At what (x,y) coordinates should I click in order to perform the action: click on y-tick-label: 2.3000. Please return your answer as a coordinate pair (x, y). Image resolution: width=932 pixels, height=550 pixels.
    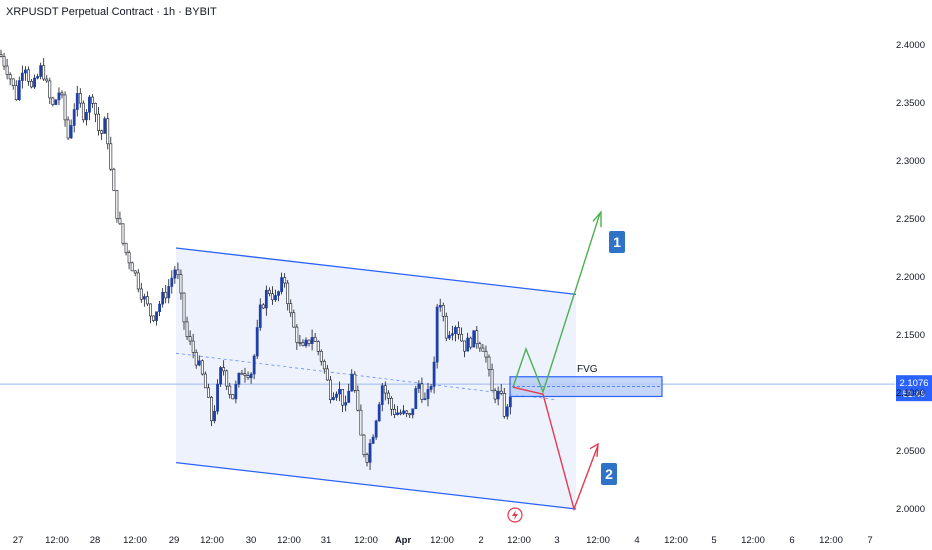
    Looking at the image, I should click on (910, 161).